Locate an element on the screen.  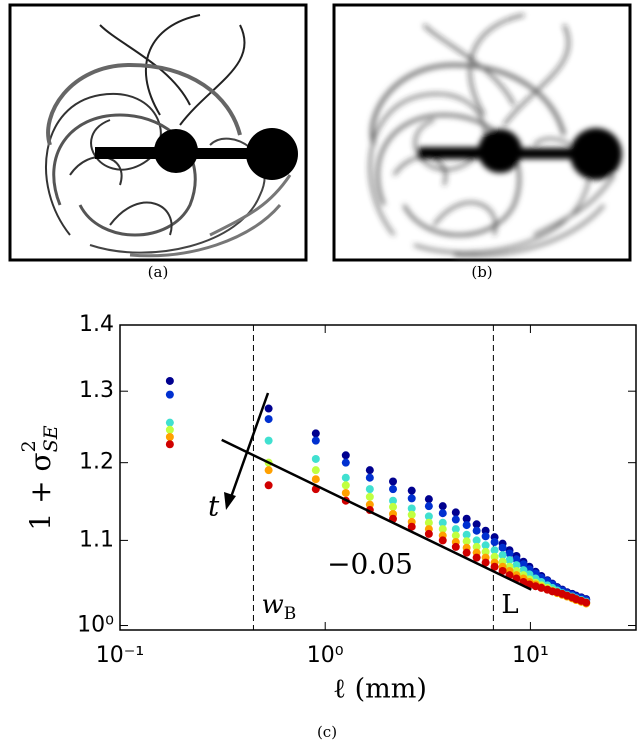
time-arrow-head is located at coordinates (230, 501).